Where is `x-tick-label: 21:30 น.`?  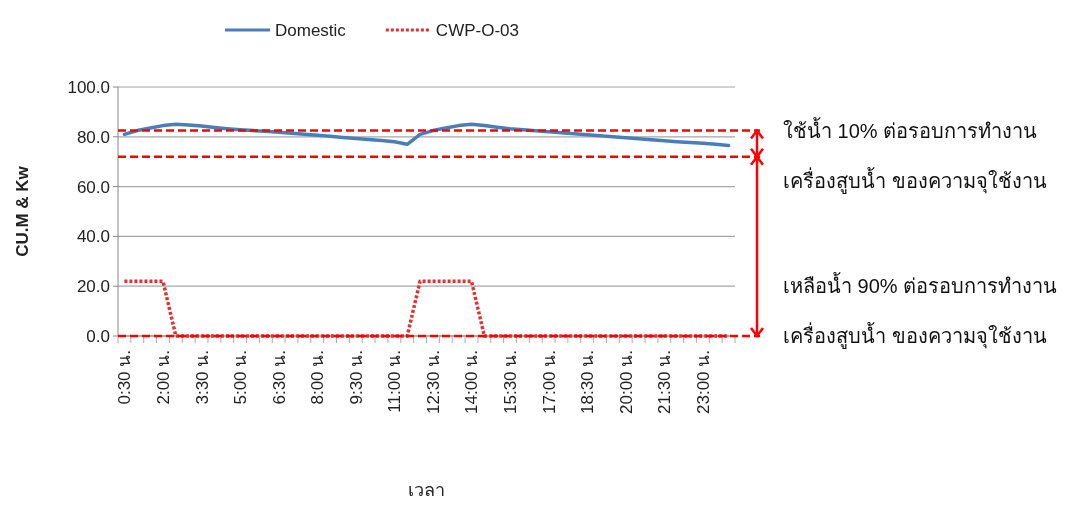
x-tick-label: 21:30 น. is located at coordinates (665, 382).